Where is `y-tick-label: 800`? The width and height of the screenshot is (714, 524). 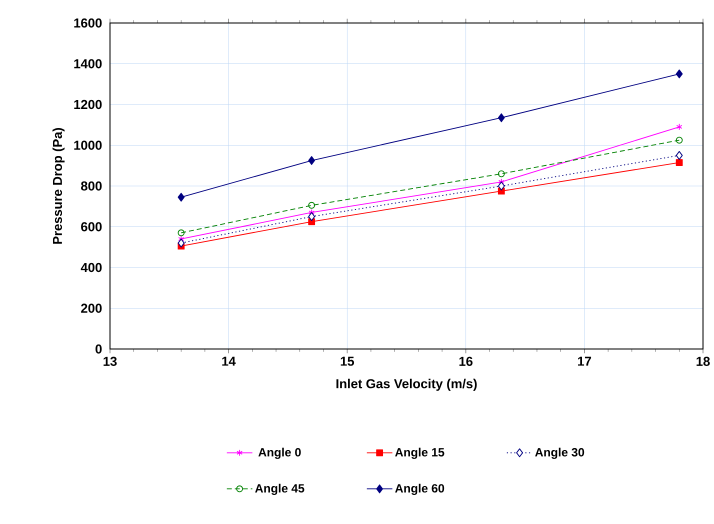
y-tick-label: 800 is located at coordinates (91, 186).